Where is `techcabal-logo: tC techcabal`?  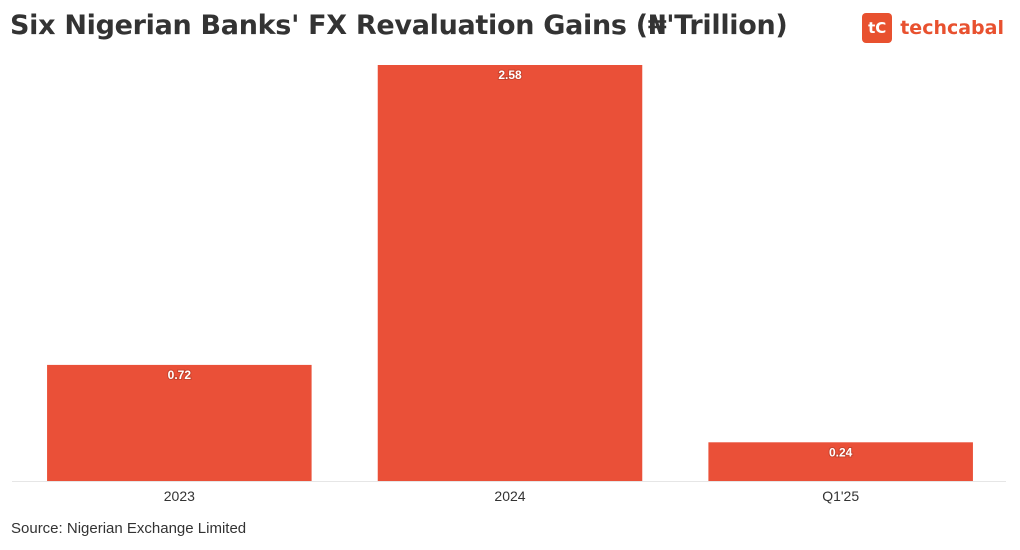 techcabal-logo: tC techcabal is located at coordinates (933, 28).